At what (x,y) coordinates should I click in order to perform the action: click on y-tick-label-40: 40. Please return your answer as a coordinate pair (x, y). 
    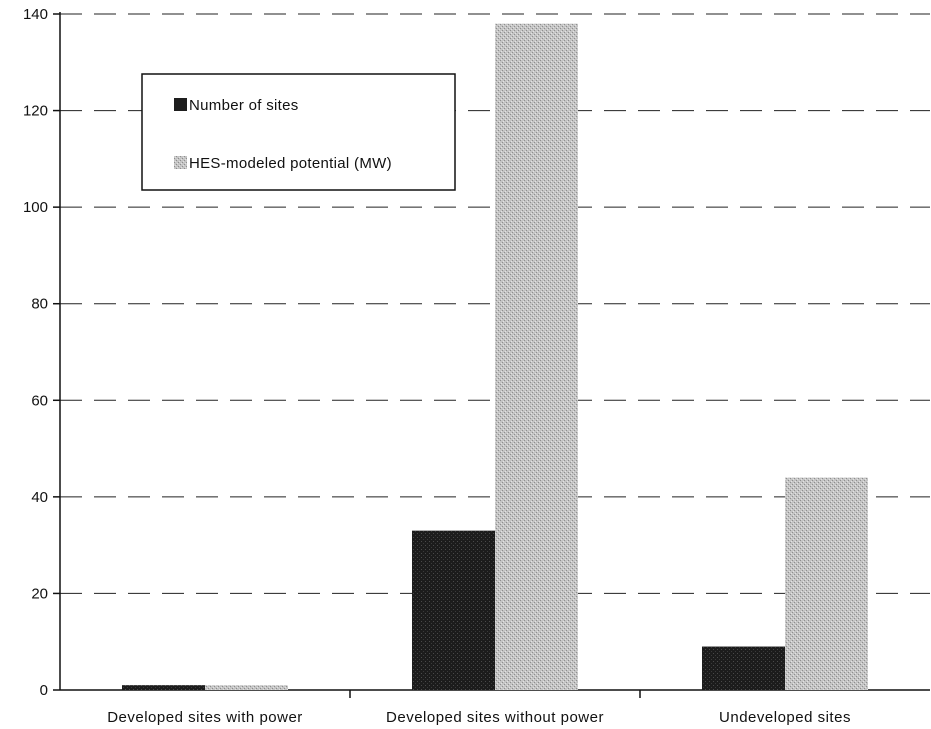
    Looking at the image, I should click on (39, 497).